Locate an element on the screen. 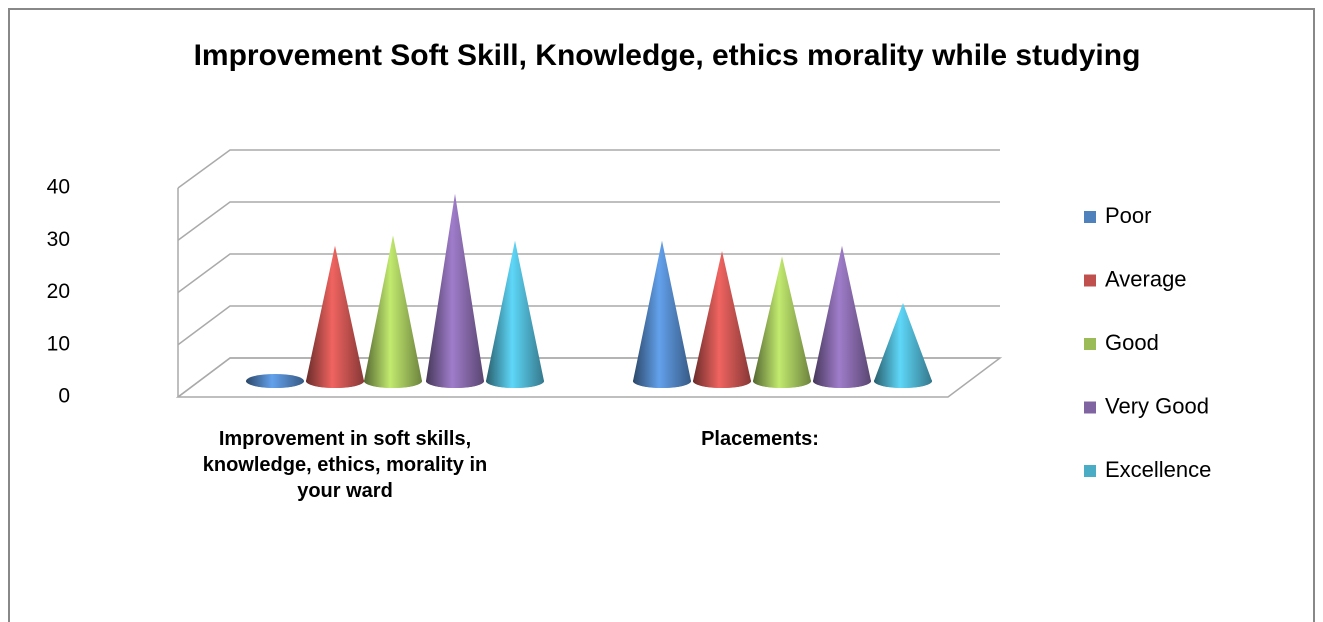 This screenshot has height=622, width=1323. x-tick-label: Placements: is located at coordinates (760, 439).